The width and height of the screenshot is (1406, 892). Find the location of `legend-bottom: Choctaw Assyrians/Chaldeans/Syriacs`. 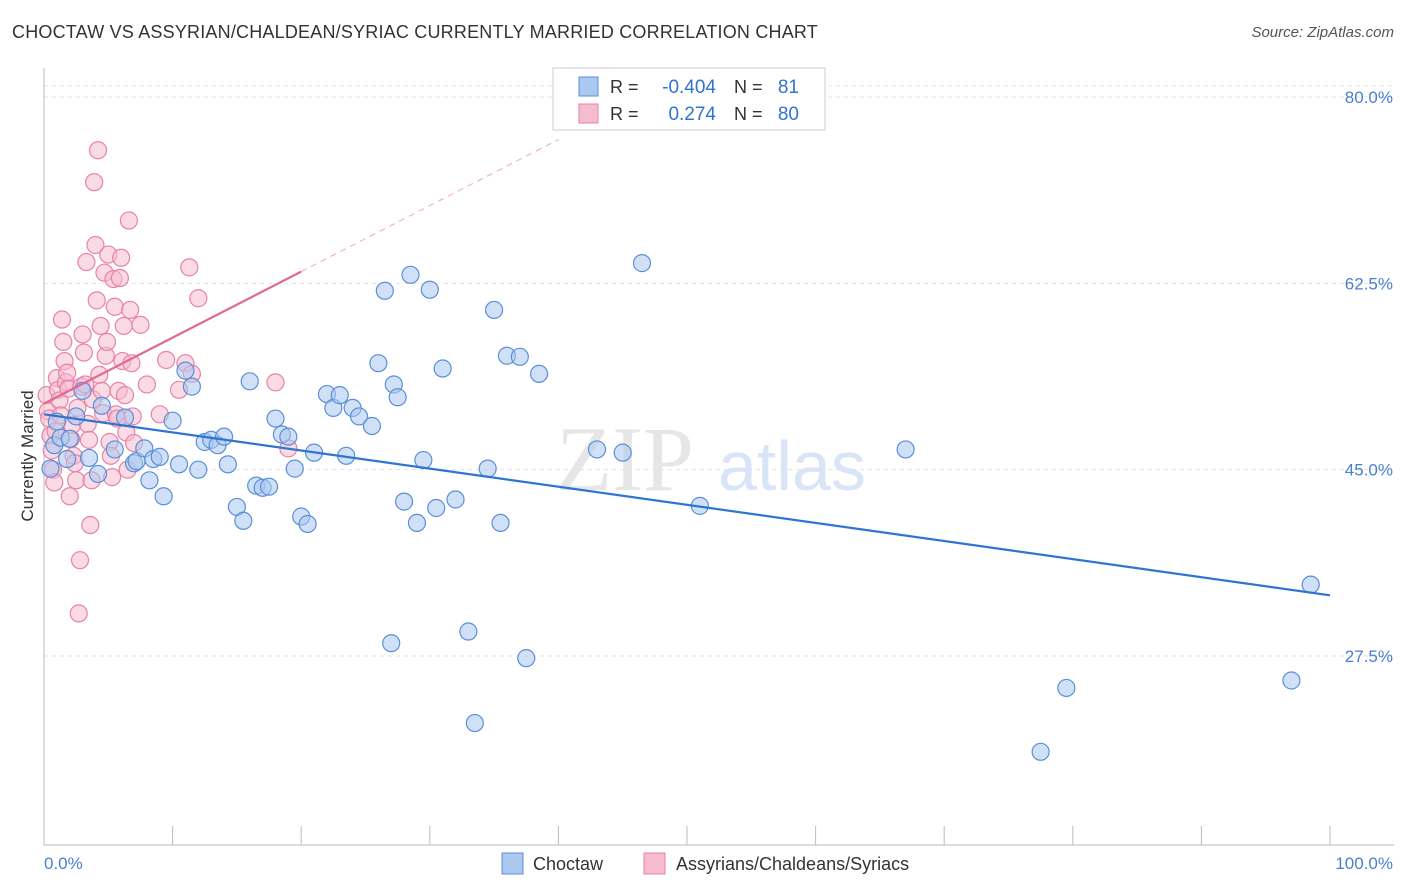

legend-bottom: Choctaw Assyrians/Chaldeans/Syriacs is located at coordinates (705, 863).